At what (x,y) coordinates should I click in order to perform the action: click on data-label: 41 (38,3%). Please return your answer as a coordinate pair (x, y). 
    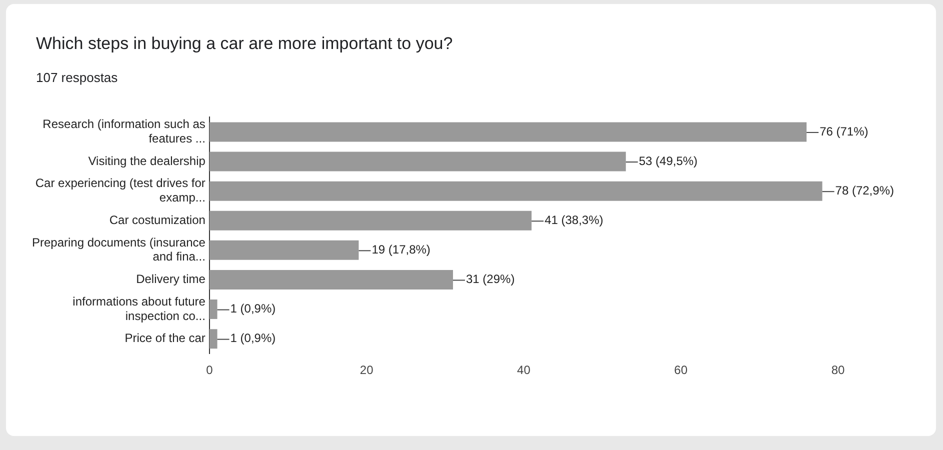
    Looking at the image, I should click on (574, 219).